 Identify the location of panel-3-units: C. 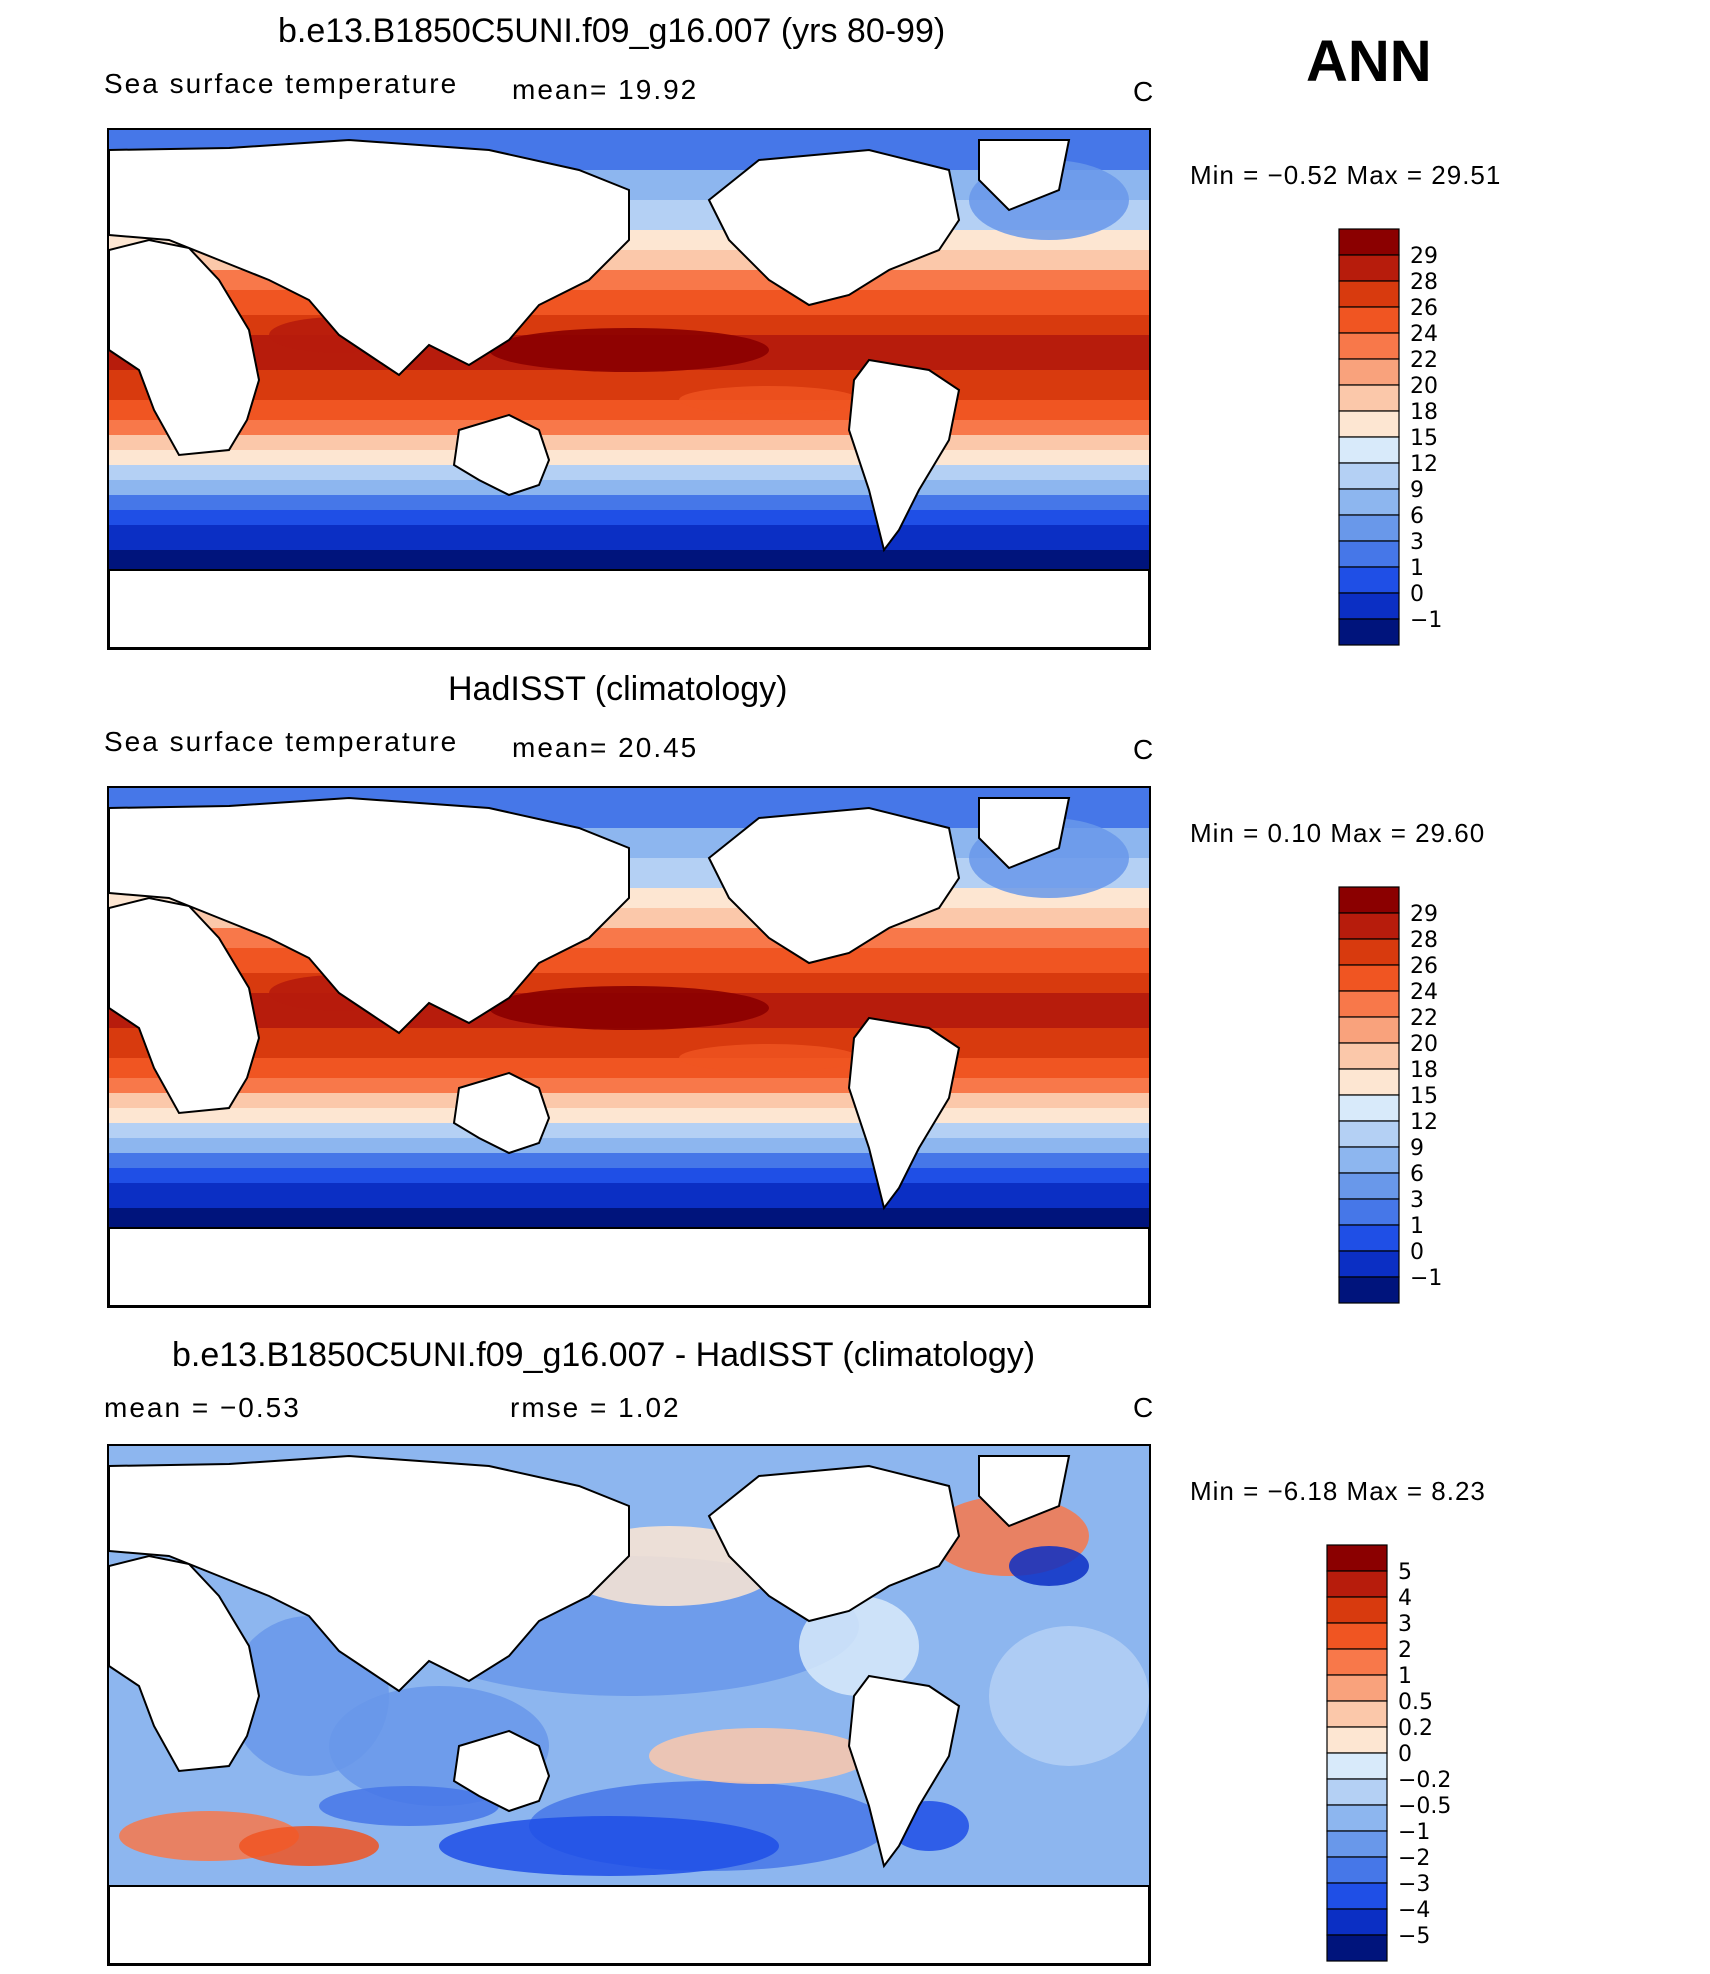
(1144, 1407).